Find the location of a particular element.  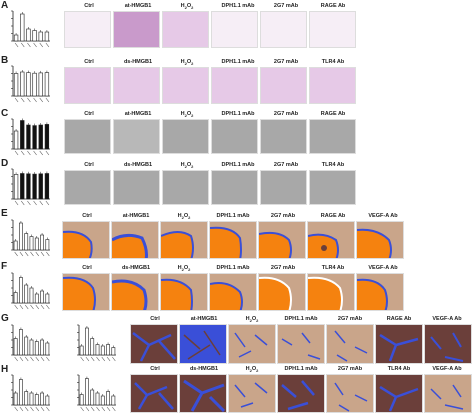

header-g-vegf: VEGF-A Ab is located at coordinates (447, 319).